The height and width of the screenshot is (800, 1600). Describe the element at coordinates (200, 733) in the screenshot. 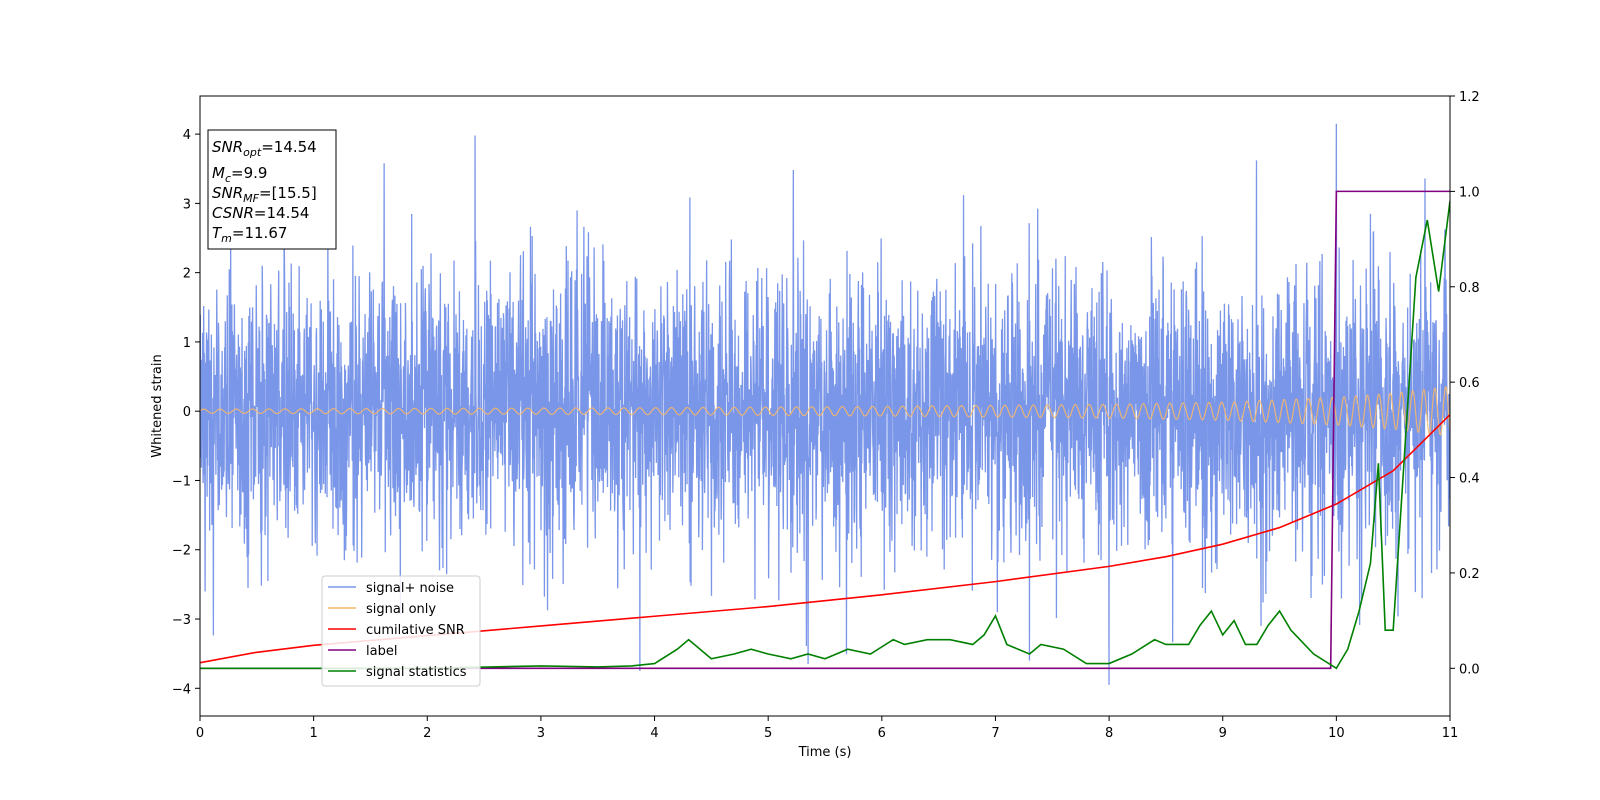

I see `x-tick-label: 0` at that location.